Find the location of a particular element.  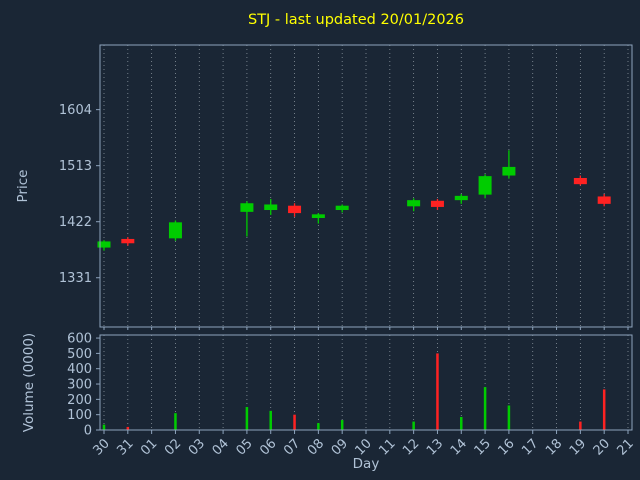

volume-tick-label: 400 is located at coordinates (79, 369).